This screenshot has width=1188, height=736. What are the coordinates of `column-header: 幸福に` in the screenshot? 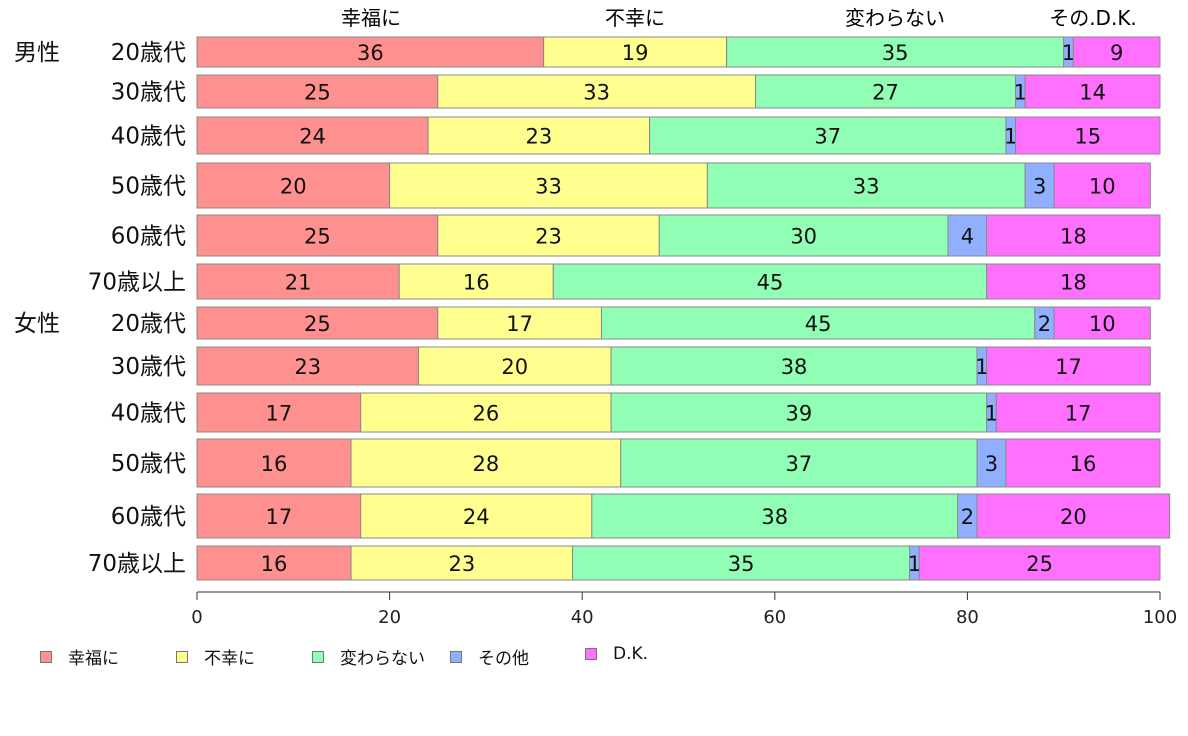 It's located at (371, 18).